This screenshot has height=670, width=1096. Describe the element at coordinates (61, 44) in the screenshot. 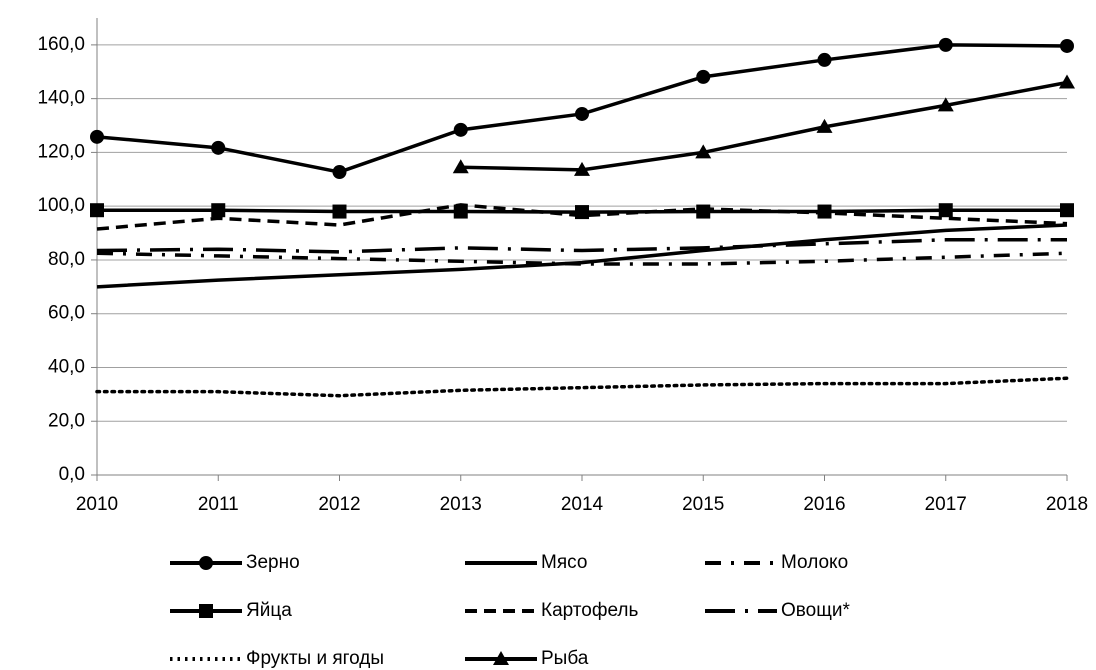

I see `y-tick-label: 160,0` at that location.